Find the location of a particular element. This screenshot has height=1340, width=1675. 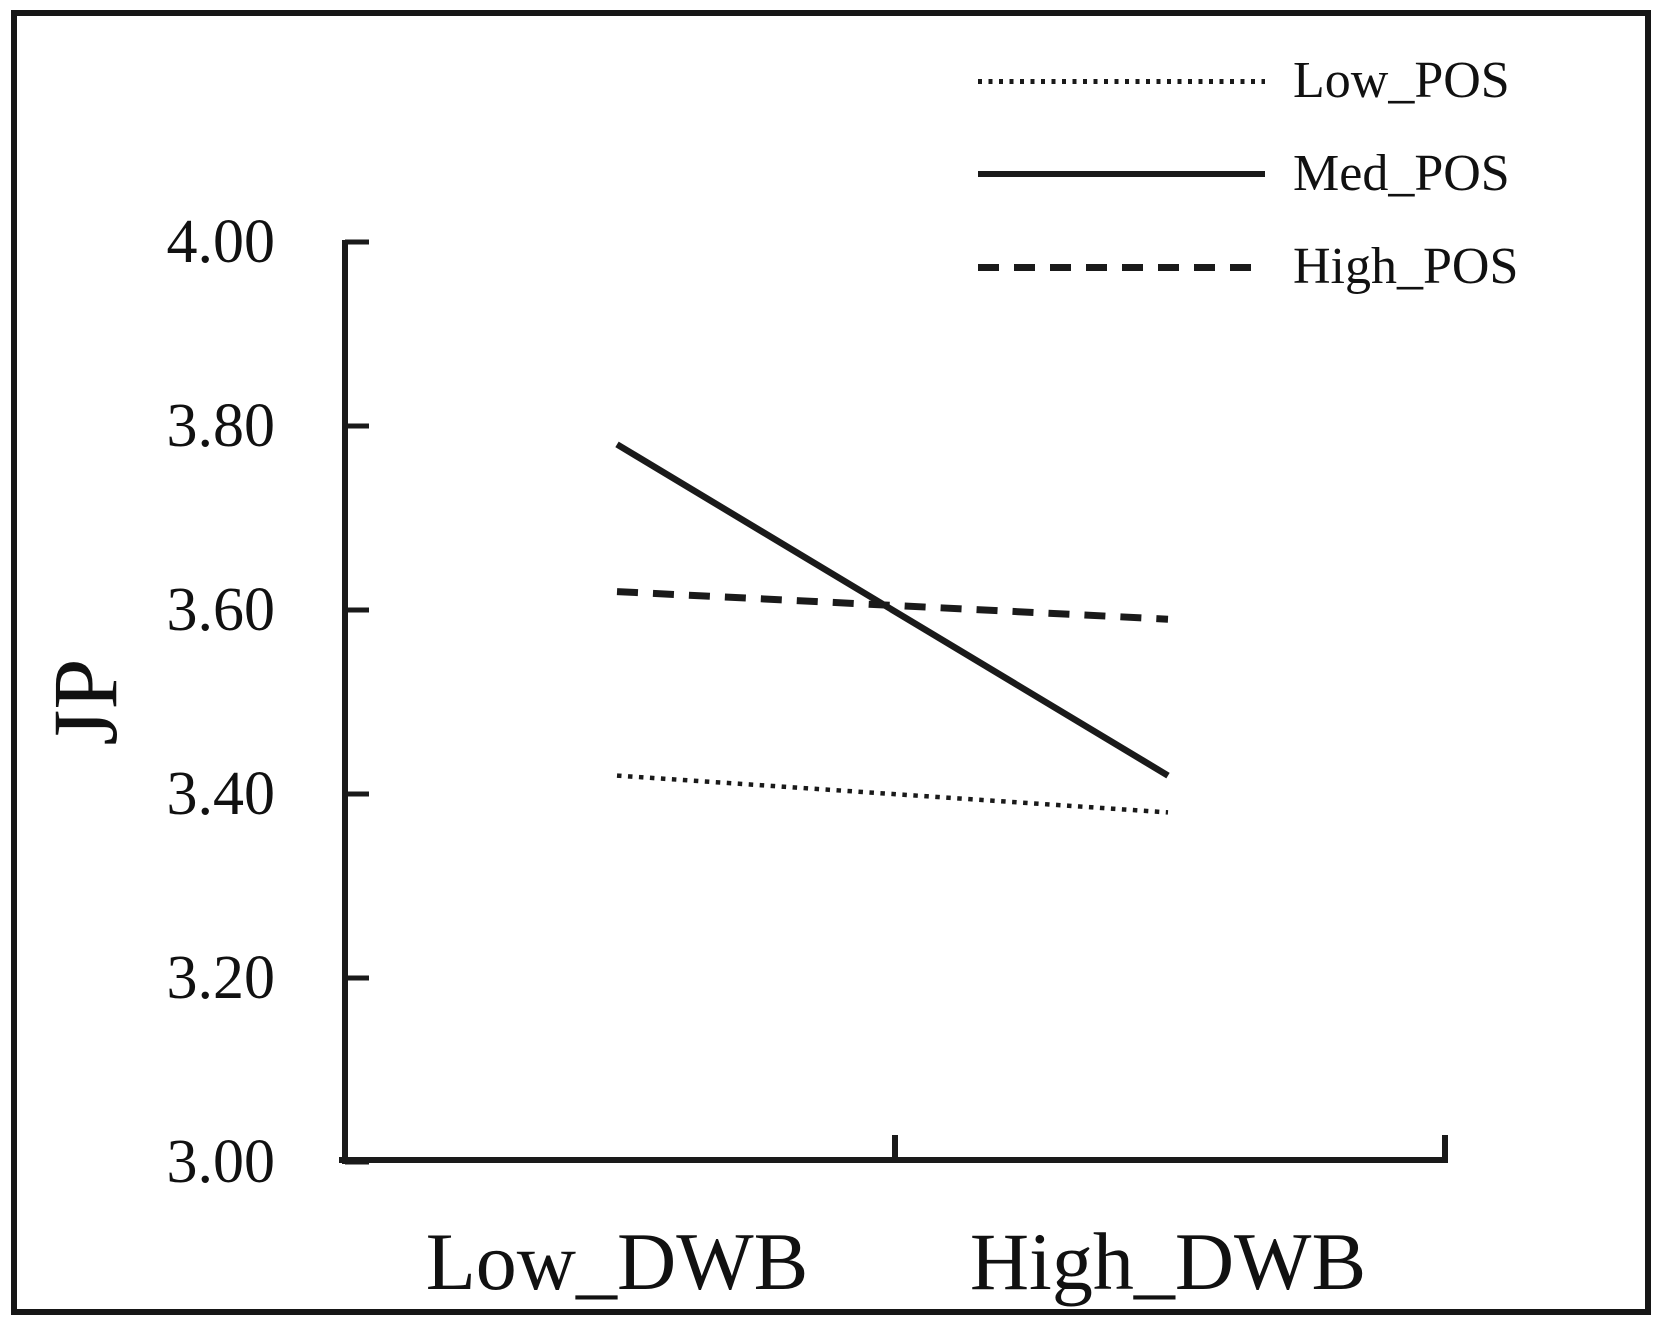

legend-item: Low_POS is located at coordinates (1248, 81).